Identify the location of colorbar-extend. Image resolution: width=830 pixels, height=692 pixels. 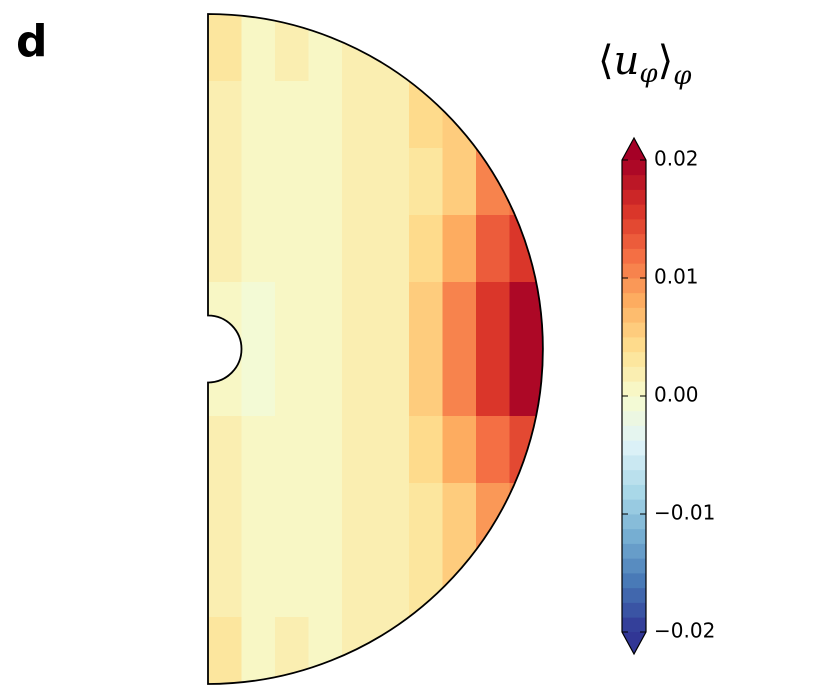
(634, 149).